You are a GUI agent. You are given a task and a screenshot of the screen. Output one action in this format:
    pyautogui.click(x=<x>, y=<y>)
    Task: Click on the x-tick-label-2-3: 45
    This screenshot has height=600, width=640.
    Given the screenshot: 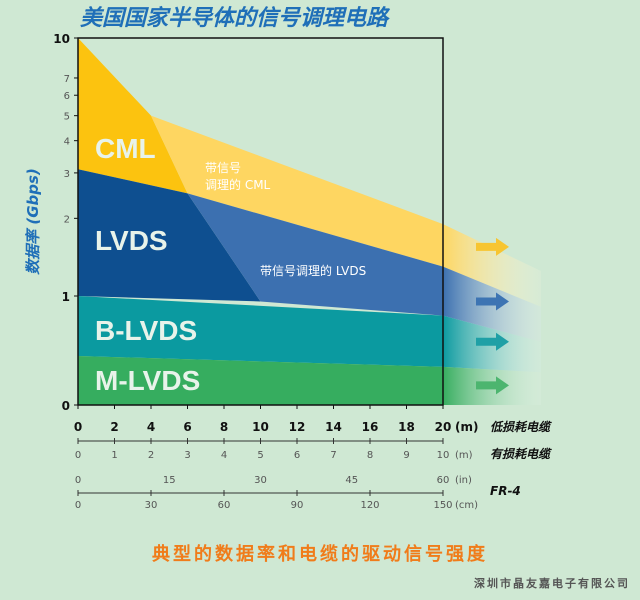 What is the action you would take?
    pyautogui.click(x=351, y=480)
    